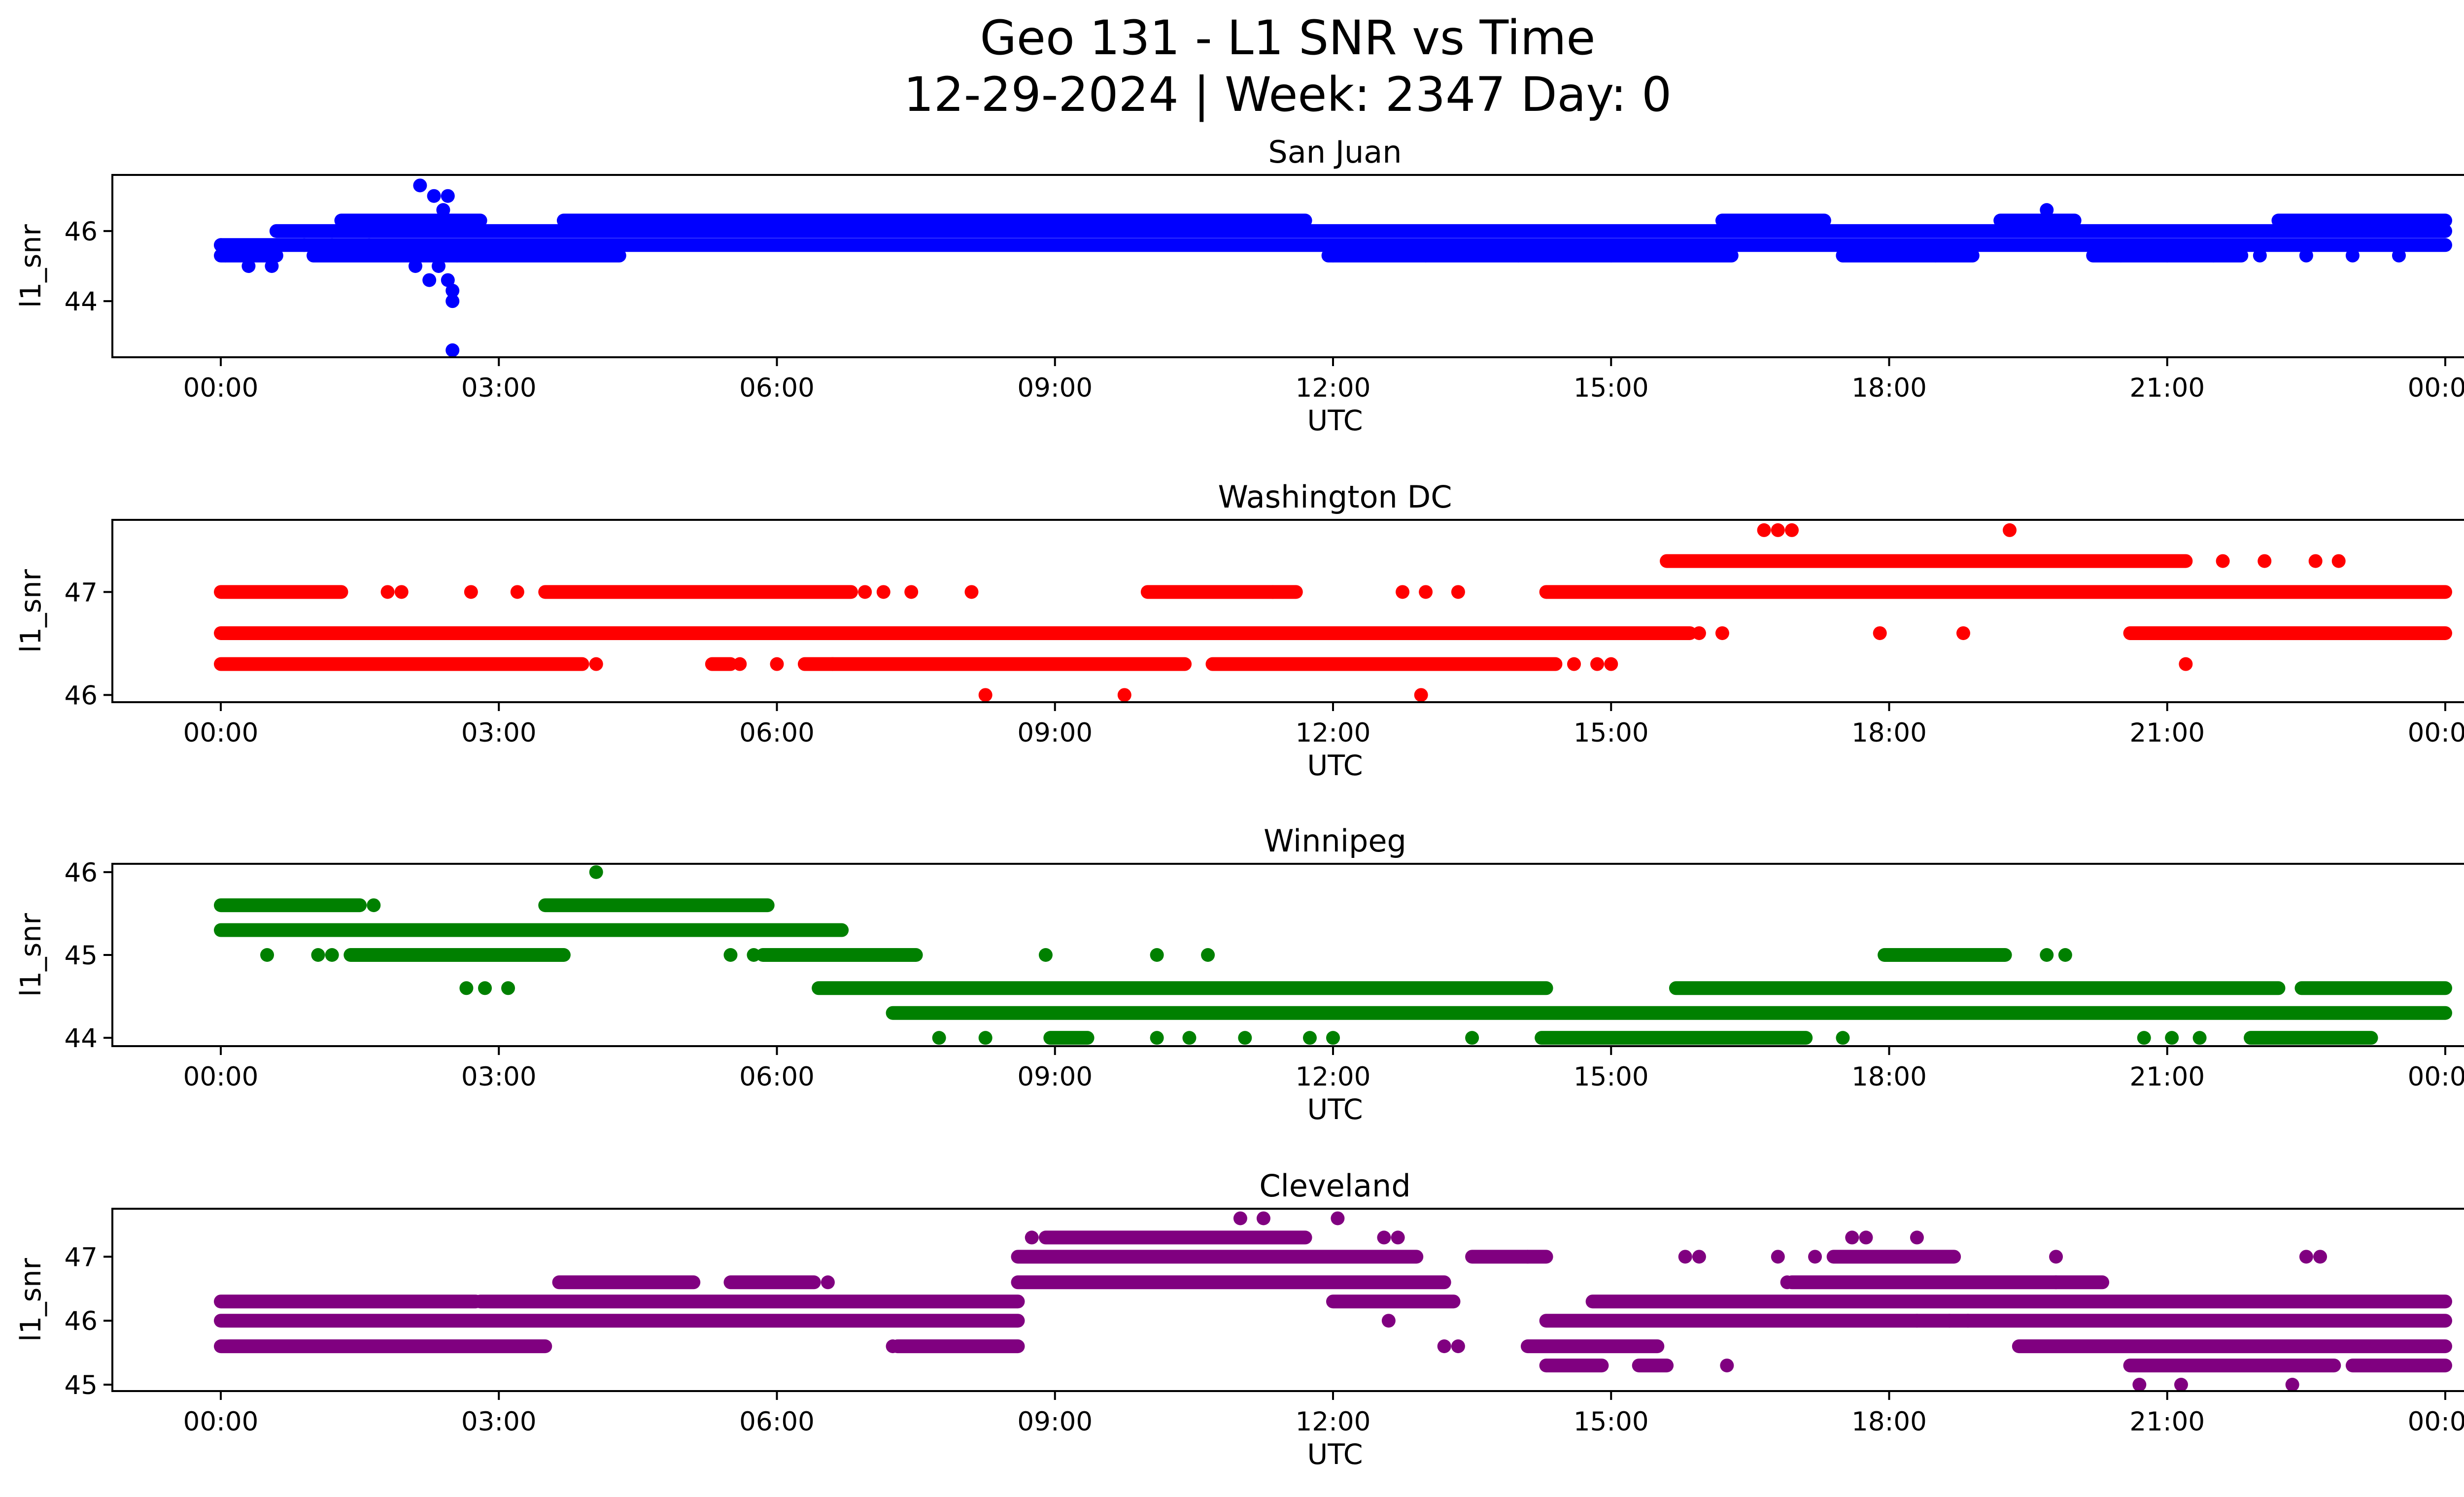 This screenshot has height=1497, width=2464. Describe the element at coordinates (777, 1077) in the screenshot. I see `x-tick-label: 06:00` at that location.